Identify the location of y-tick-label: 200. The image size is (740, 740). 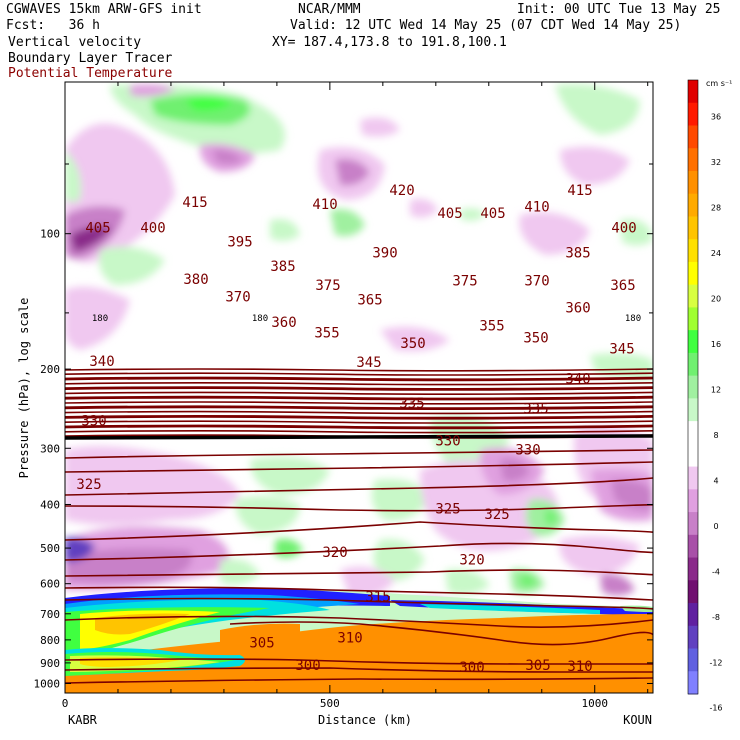
(50, 369).